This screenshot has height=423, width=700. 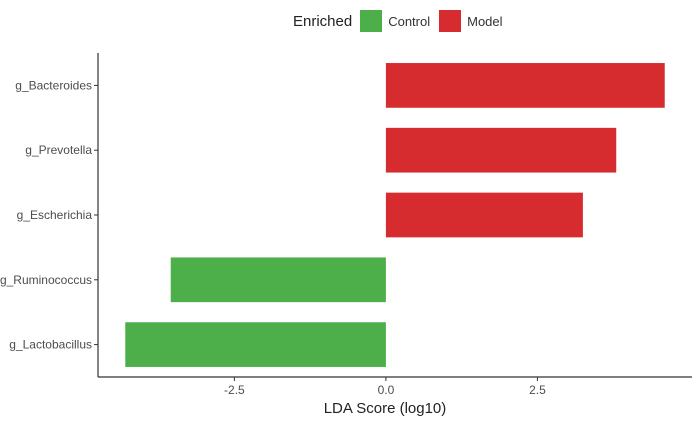 What do you see at coordinates (409, 21) in the screenshot?
I see `legend-label-control: Control` at bounding box center [409, 21].